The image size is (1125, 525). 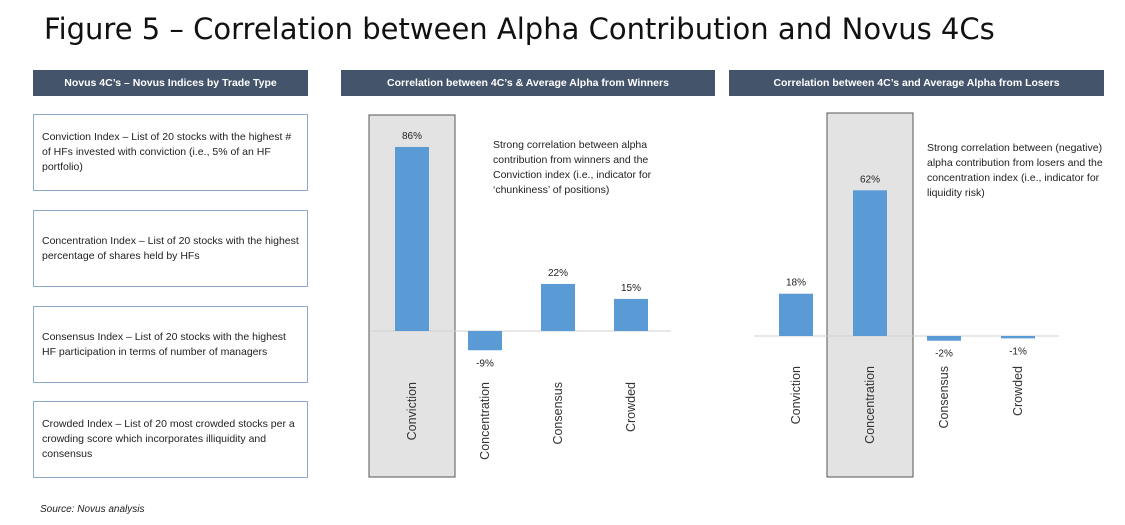 I want to click on value-label-crowded: 15%, so click(x=631, y=288).